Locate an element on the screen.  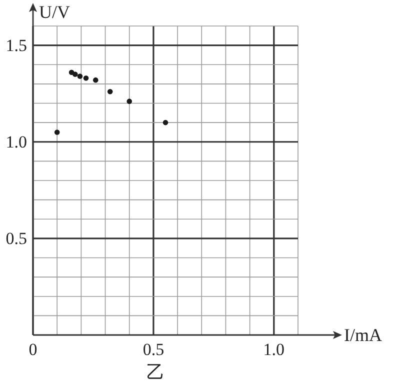
x-tick-label: 0 is located at coordinates (33, 350).